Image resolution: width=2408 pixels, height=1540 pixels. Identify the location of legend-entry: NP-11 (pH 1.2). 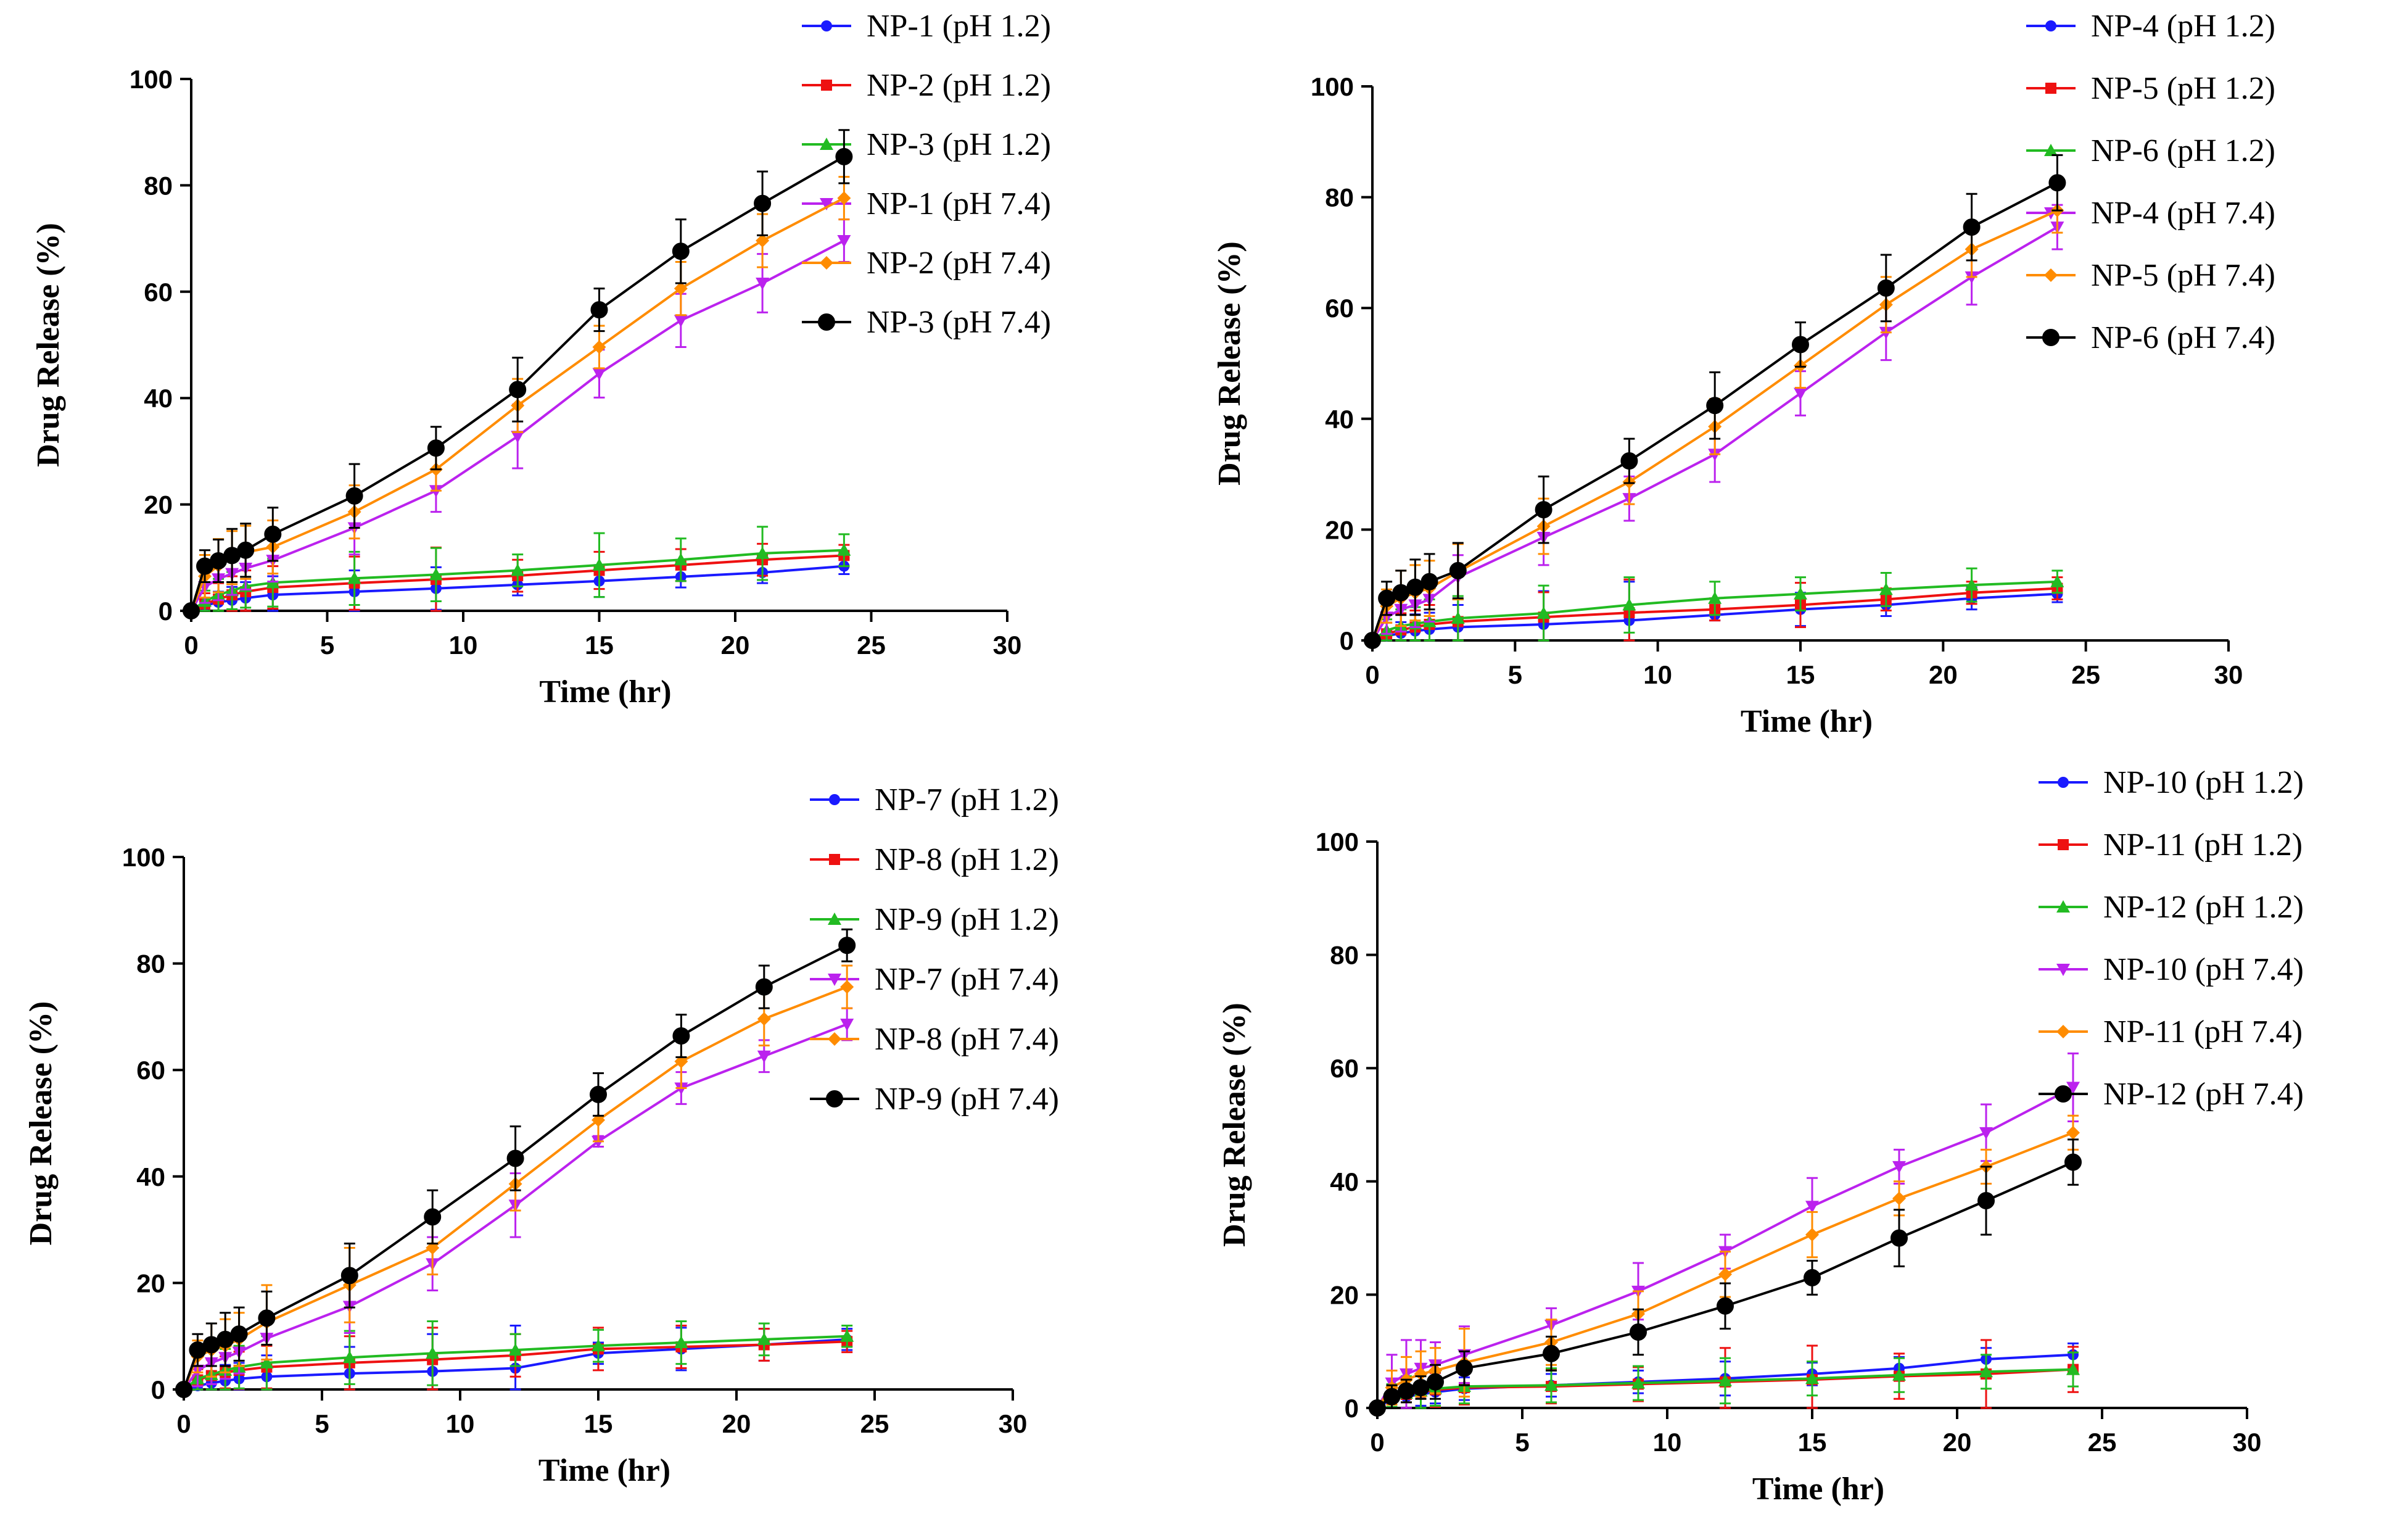
(2171, 845).